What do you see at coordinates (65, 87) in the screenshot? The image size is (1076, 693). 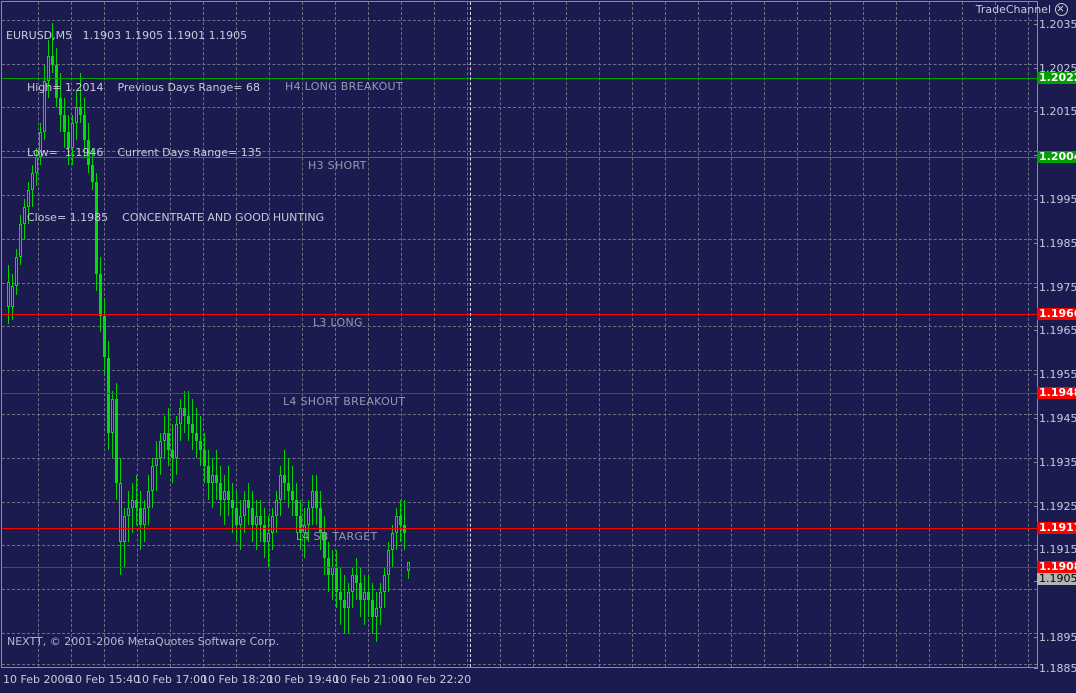 I see `header-high-value: High= 1.2014` at bounding box center [65, 87].